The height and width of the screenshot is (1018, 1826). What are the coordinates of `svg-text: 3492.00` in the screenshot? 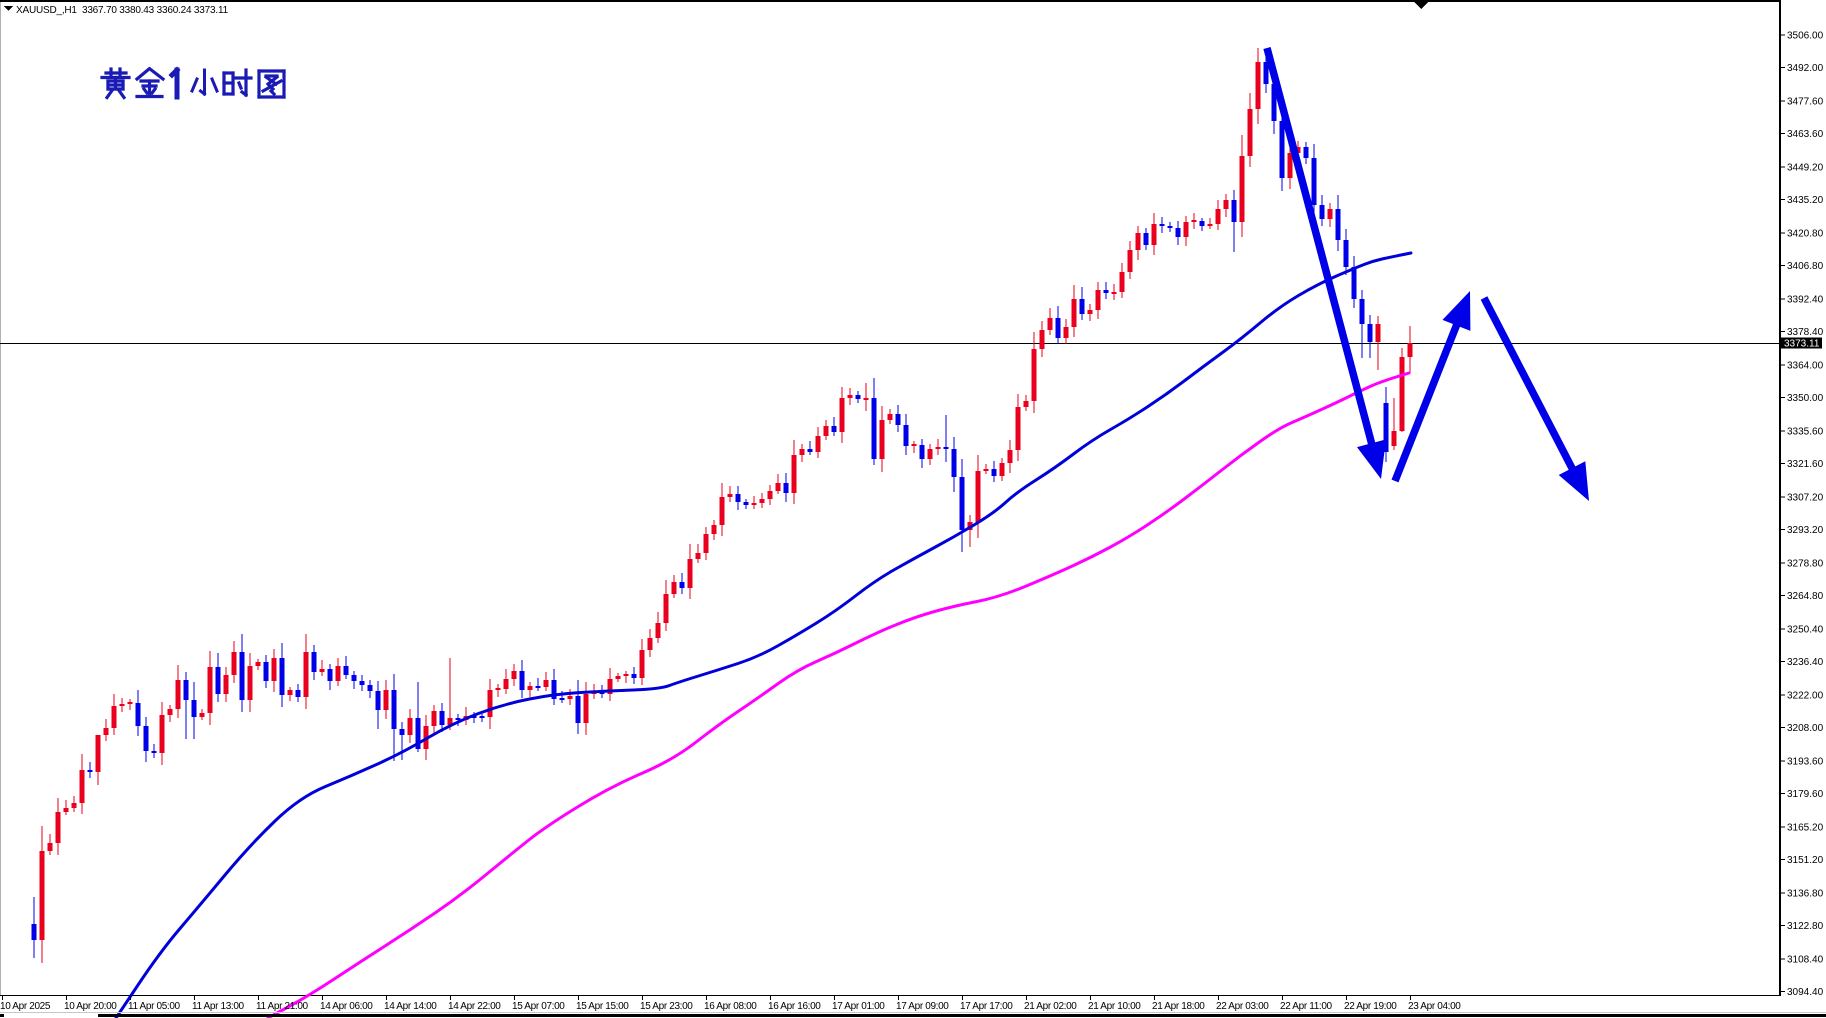 It's located at (1805, 68).